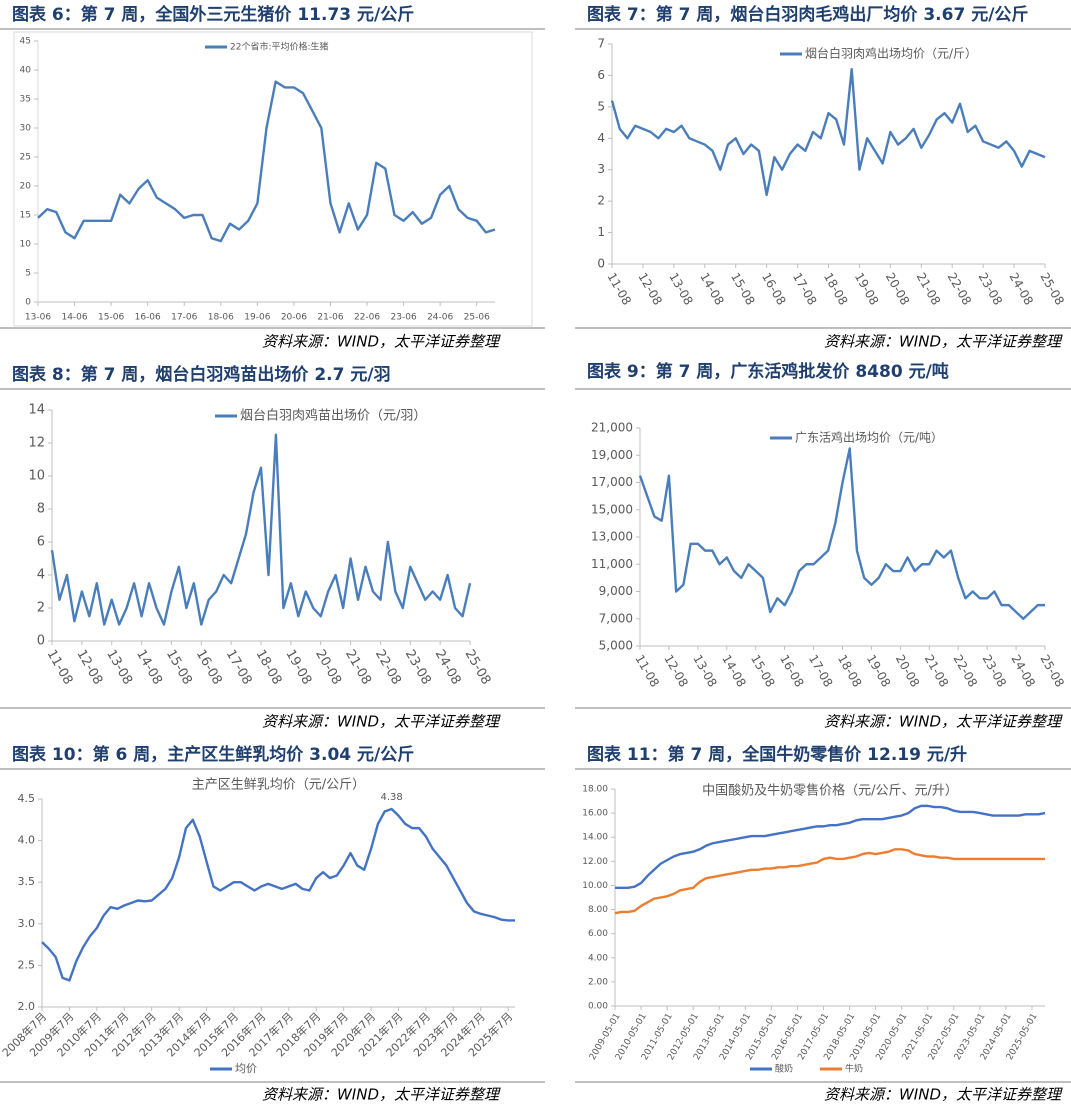 This screenshot has height=1107, width=1071. I want to click on y-tick-label: 8.00, so click(598, 910).